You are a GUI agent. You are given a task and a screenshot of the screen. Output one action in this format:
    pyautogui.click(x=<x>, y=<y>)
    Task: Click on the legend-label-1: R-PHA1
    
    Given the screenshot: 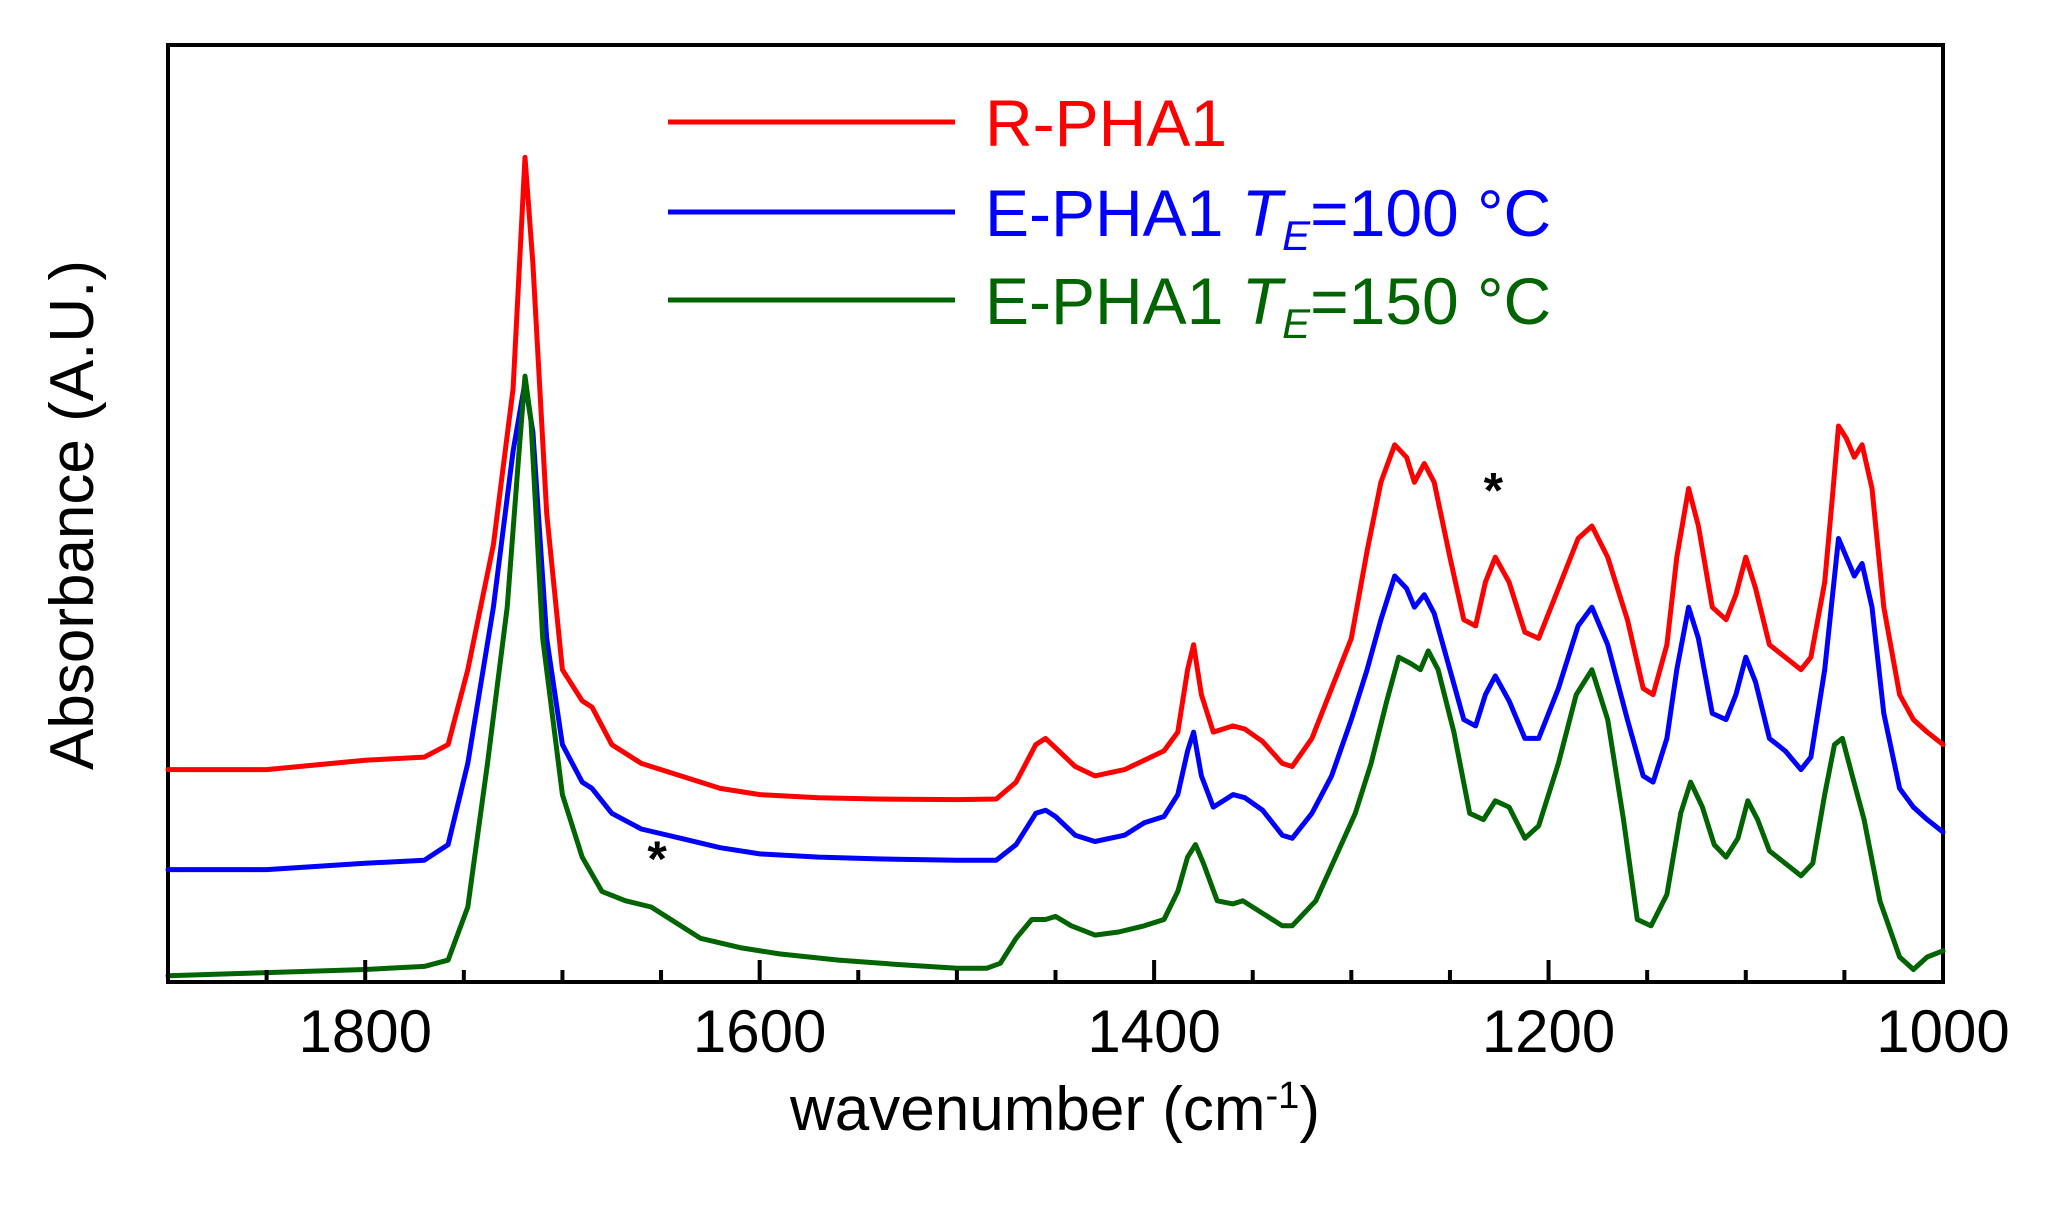 What is the action you would take?
    pyautogui.click(x=1106, y=123)
    